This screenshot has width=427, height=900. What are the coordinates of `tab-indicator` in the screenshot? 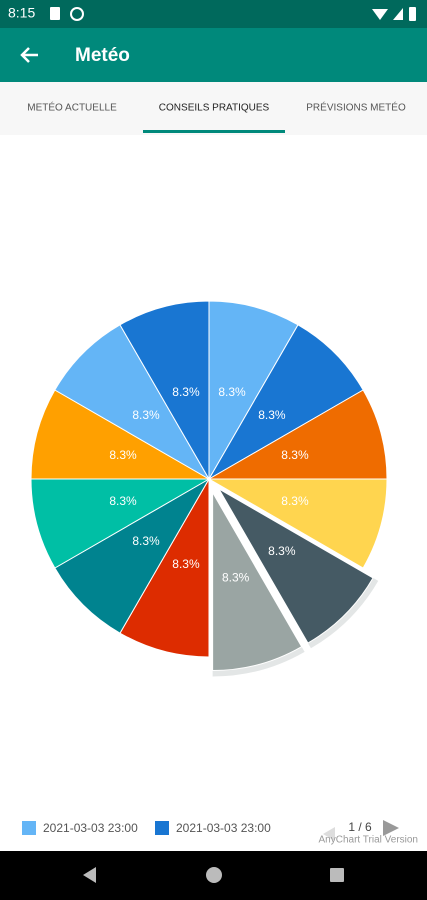 It's located at (214, 131).